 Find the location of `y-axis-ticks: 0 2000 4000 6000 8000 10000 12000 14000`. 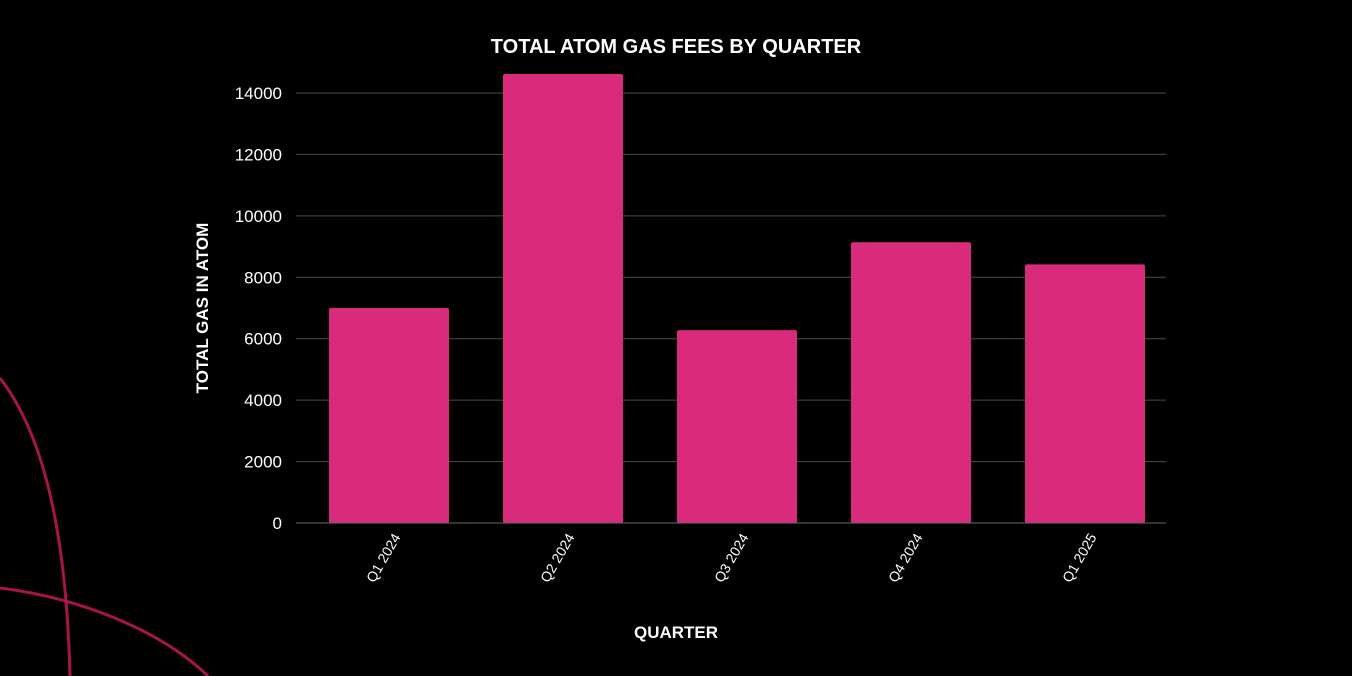

y-axis-ticks: 0 2000 4000 6000 8000 10000 12000 14000 is located at coordinates (258, 308).